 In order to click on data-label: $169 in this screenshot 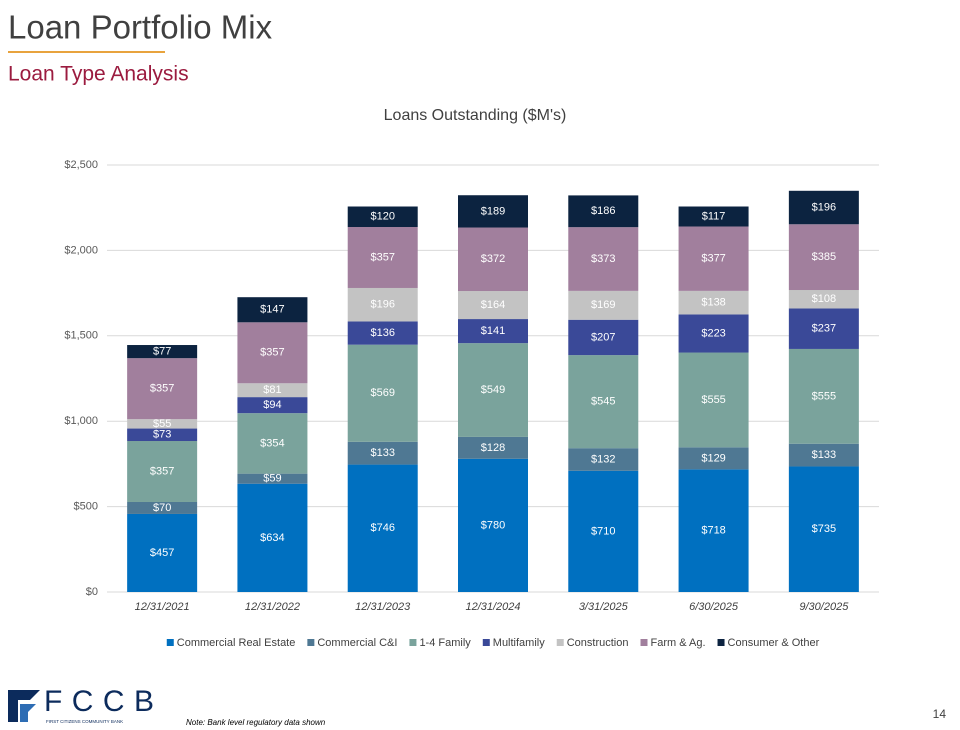, I will do `click(603, 305)`.